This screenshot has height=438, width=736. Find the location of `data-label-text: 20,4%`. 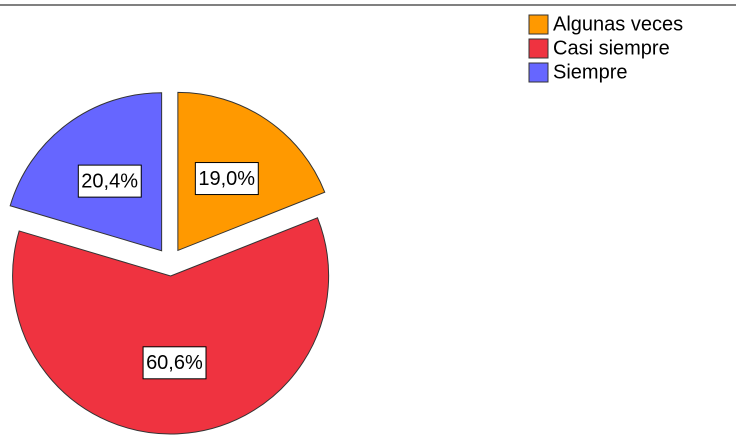

data-label-text: 20,4% is located at coordinates (109, 181).